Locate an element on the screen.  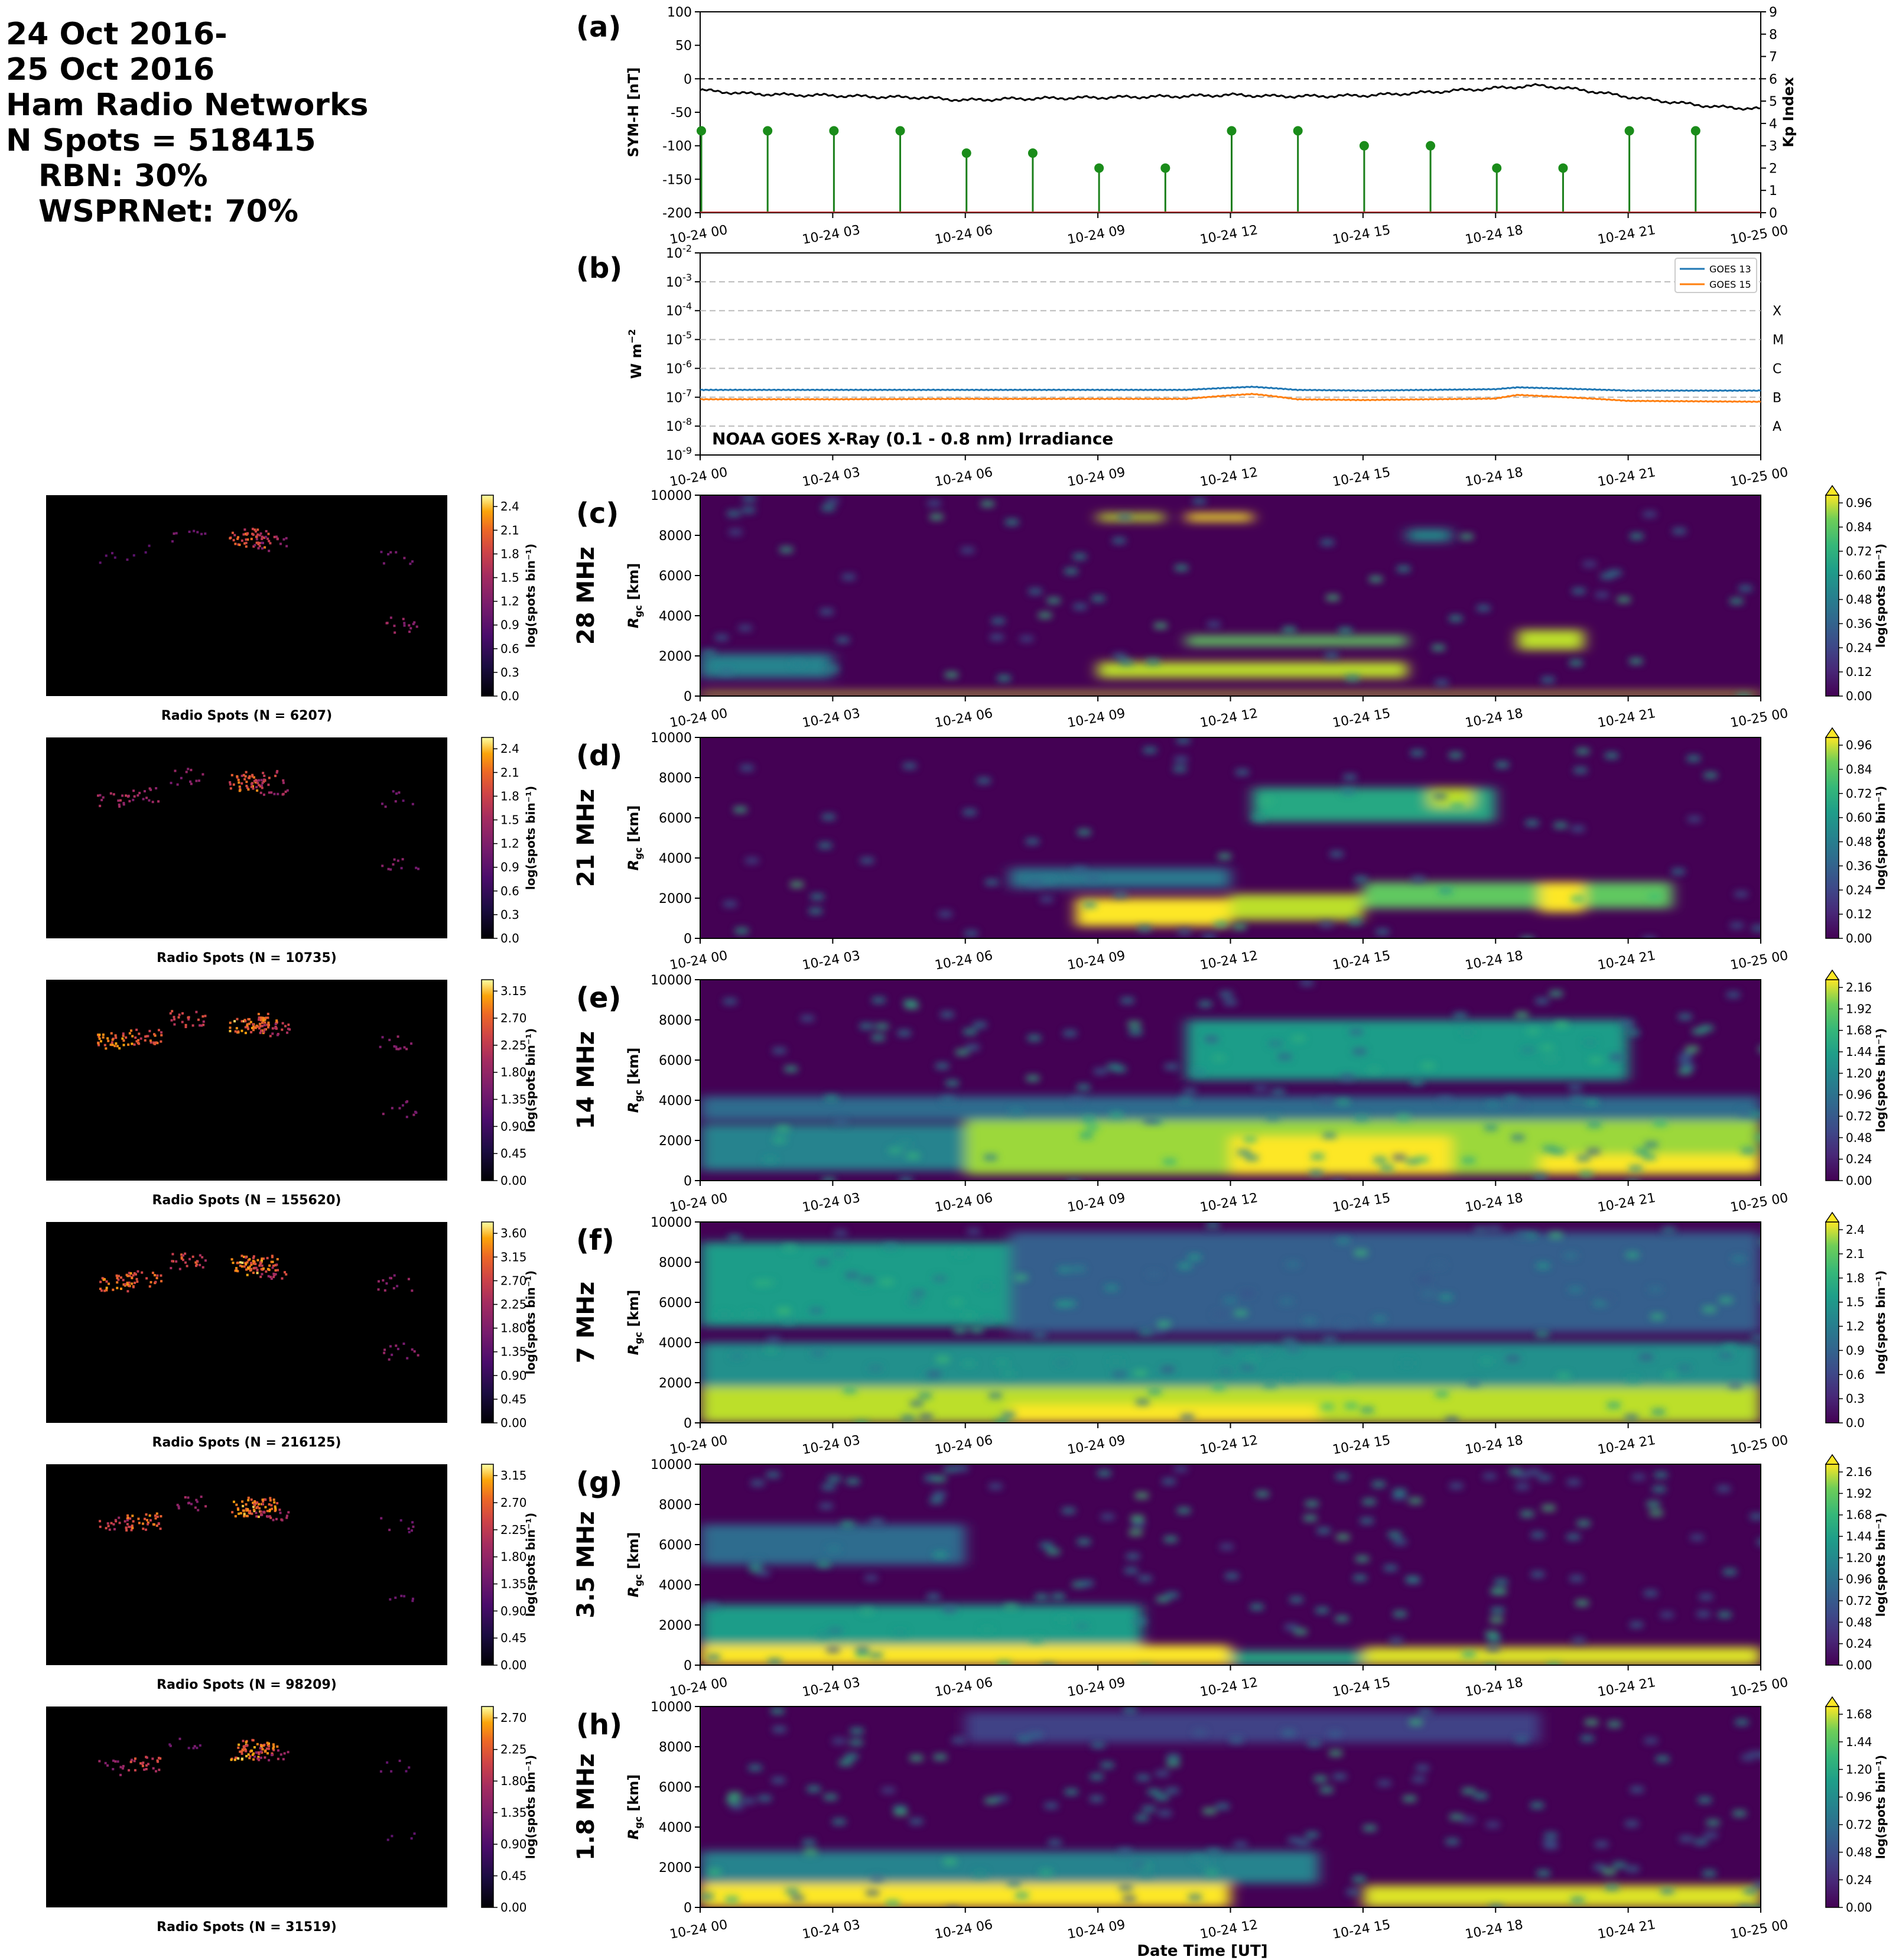
viridis-colorbar is located at coordinates (1832, 1322).